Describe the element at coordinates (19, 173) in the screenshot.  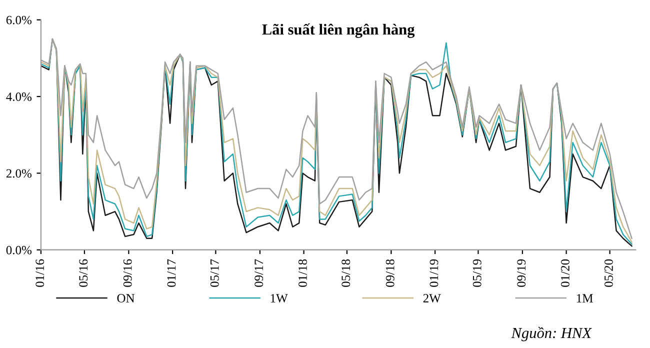
I see `y-tick-label: 2.0%` at that location.